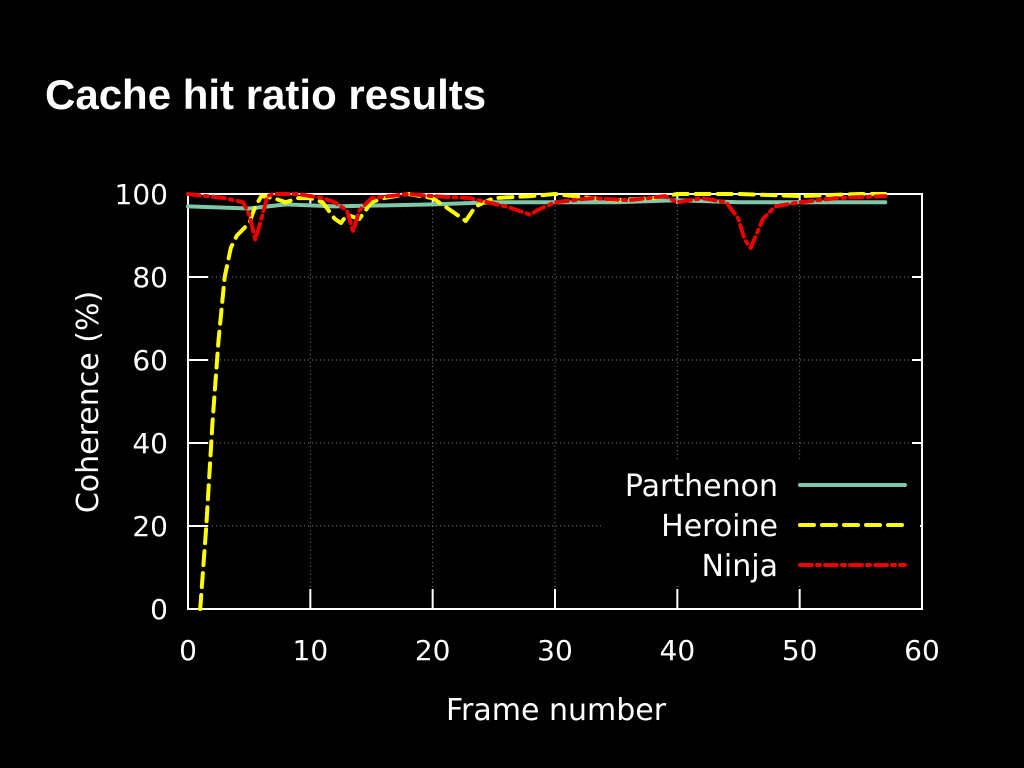  Describe the element at coordinates (922, 650) in the screenshot. I see `x-tick-label: 60` at that location.